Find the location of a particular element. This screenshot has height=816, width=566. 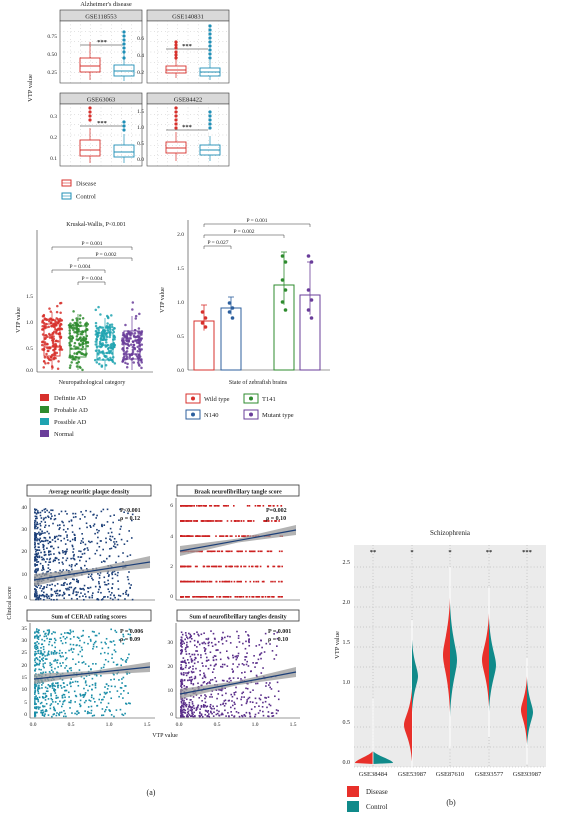

fit-line is located at coordinates (238, 540).